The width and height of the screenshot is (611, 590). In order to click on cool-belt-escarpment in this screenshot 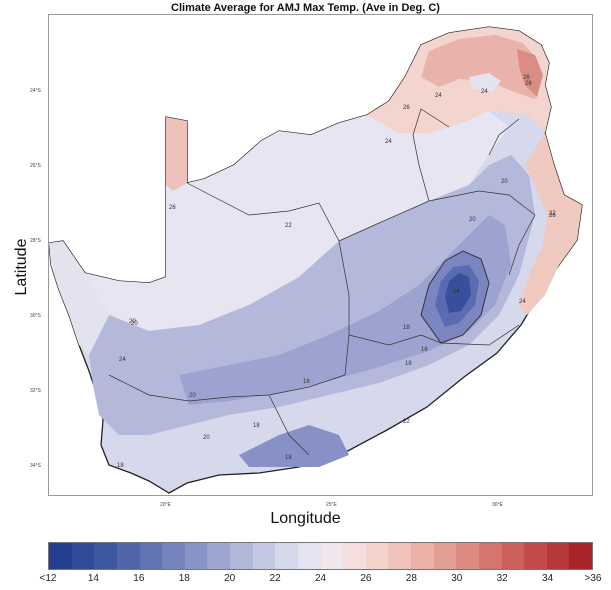, I will do `click(294, 446)`.